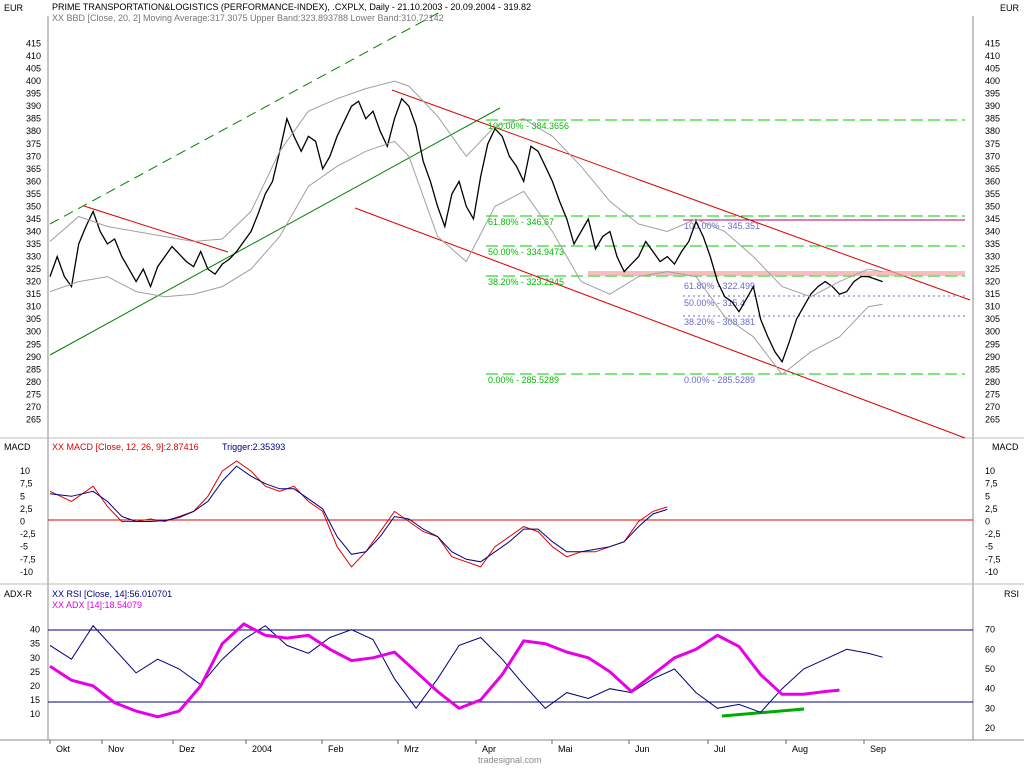  I want to click on price-tick-right: 300, so click(992, 332).